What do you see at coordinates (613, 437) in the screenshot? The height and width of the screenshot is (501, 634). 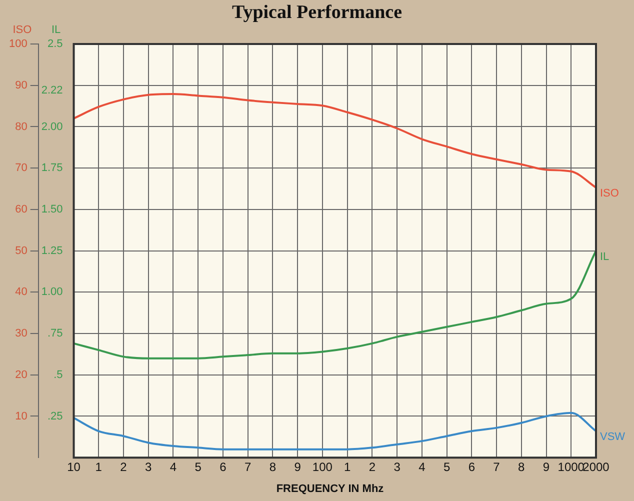 I see `series-label: VSW` at bounding box center [613, 437].